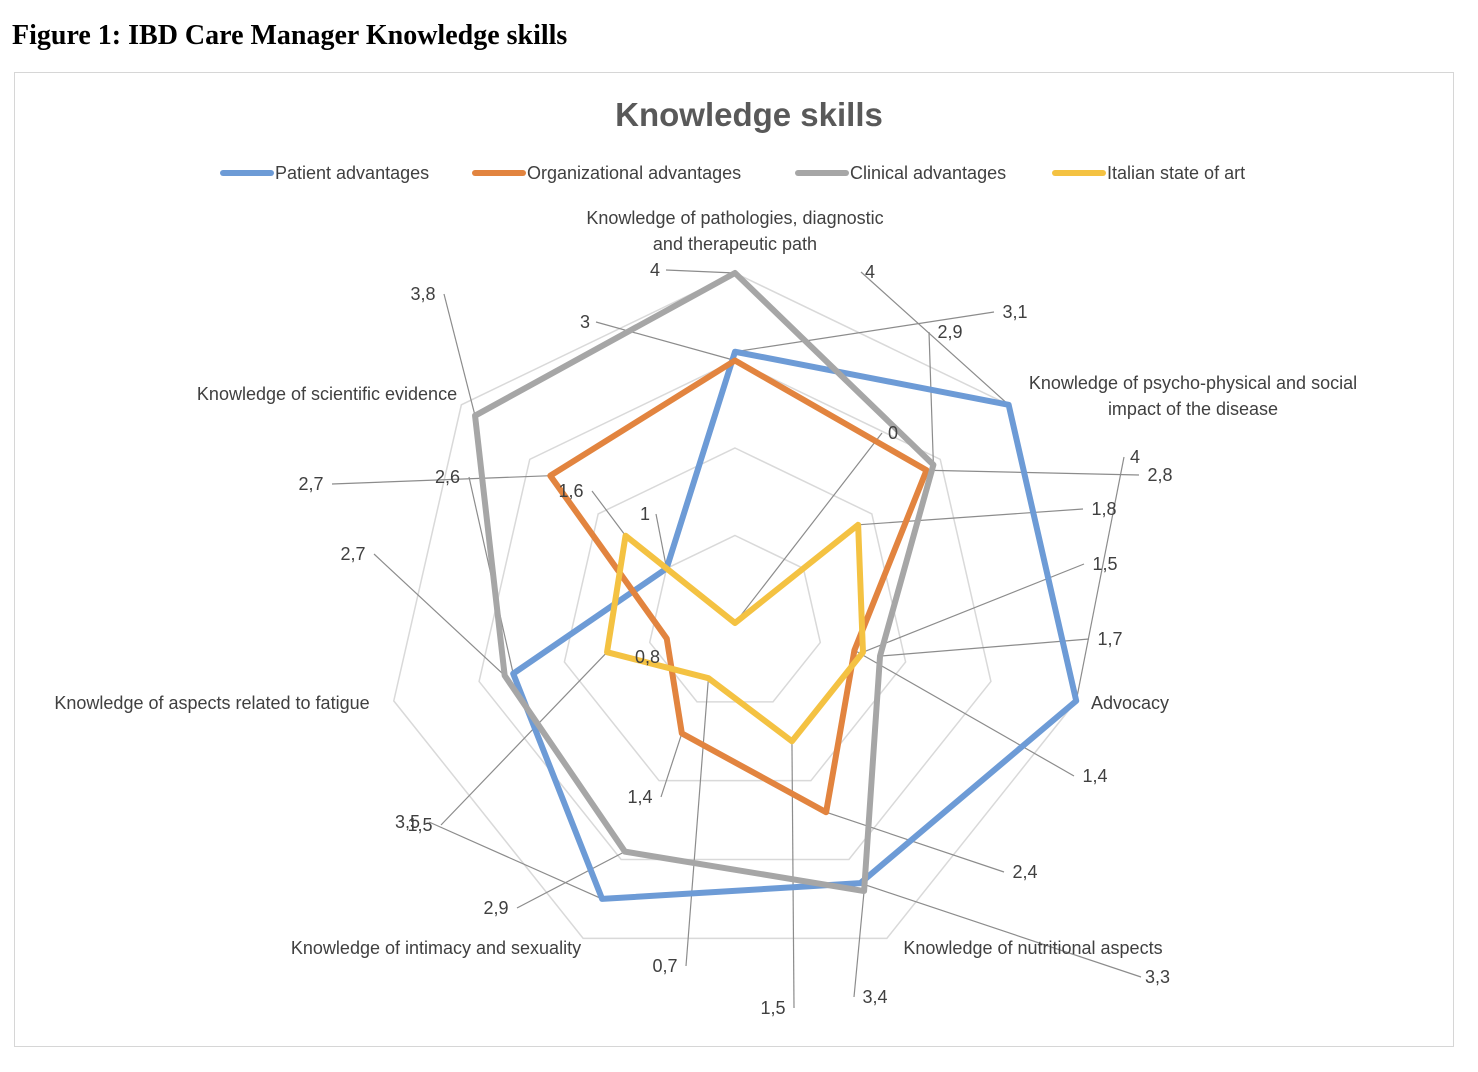 The width and height of the screenshot is (1478, 1072). I want to click on legend-label-patient-advantages: Patient advantages, so click(352, 173).